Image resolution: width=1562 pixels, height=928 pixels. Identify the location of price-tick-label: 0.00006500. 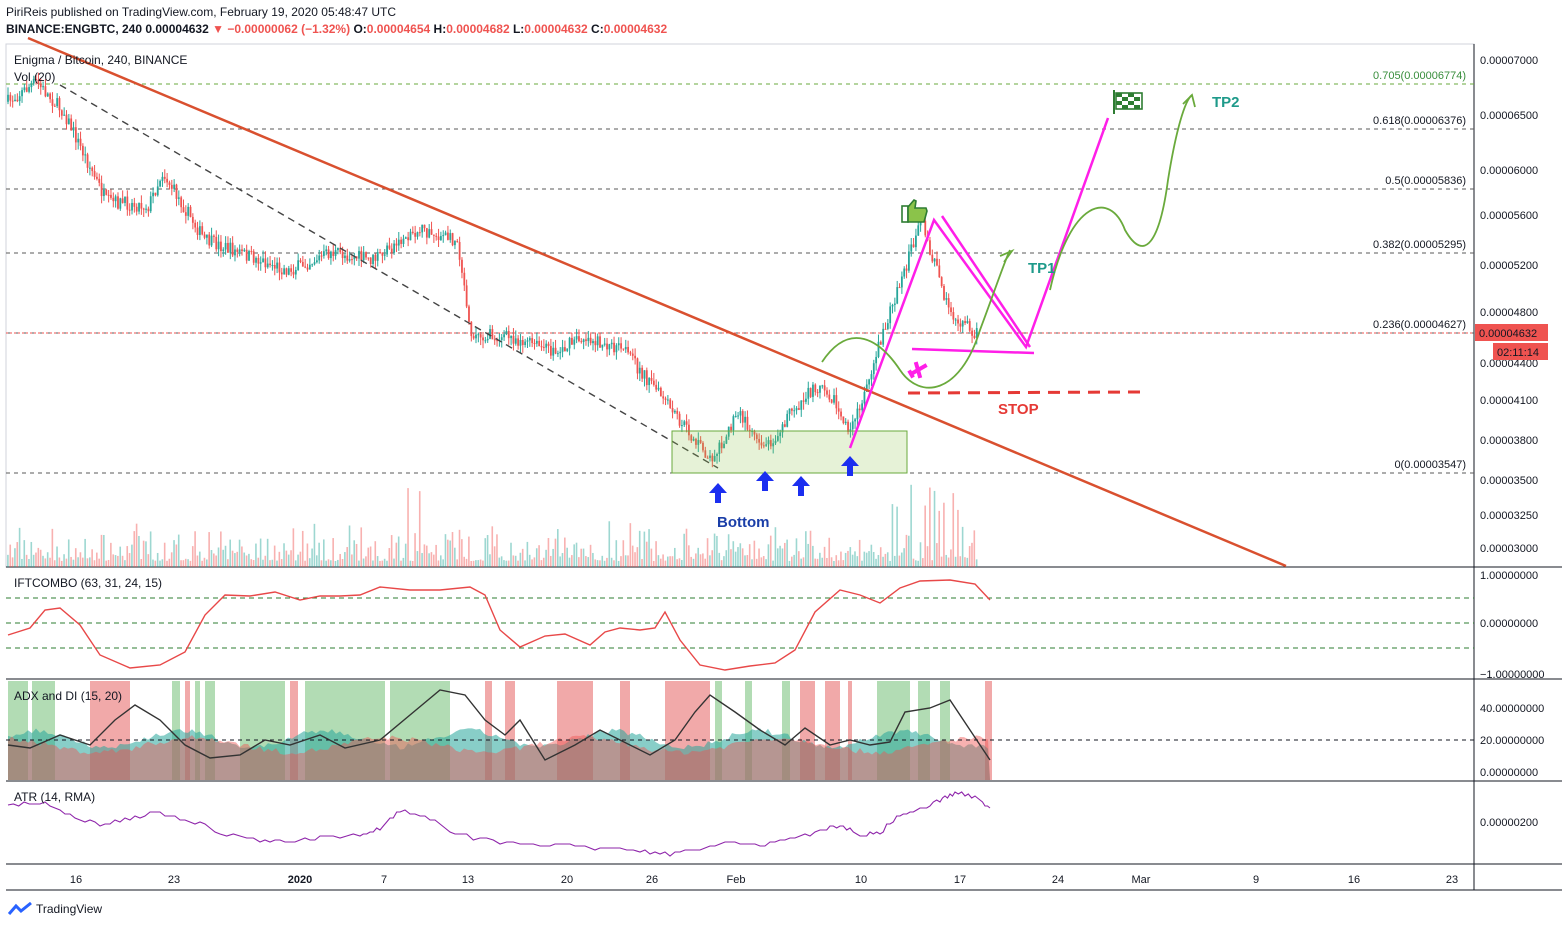
(1509, 116).